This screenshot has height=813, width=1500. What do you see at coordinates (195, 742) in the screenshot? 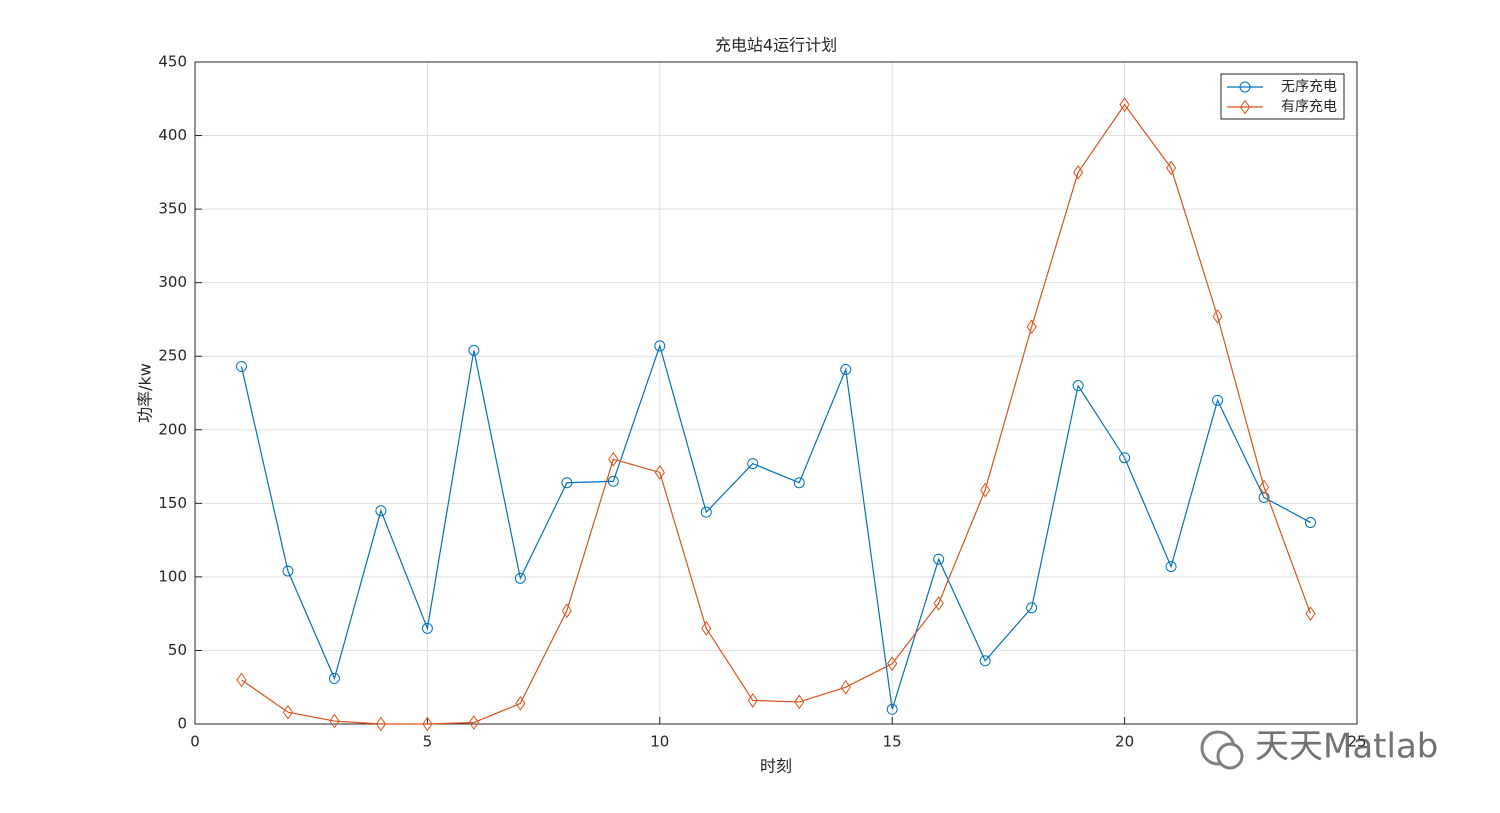
I see `x-tick-label: 0` at bounding box center [195, 742].